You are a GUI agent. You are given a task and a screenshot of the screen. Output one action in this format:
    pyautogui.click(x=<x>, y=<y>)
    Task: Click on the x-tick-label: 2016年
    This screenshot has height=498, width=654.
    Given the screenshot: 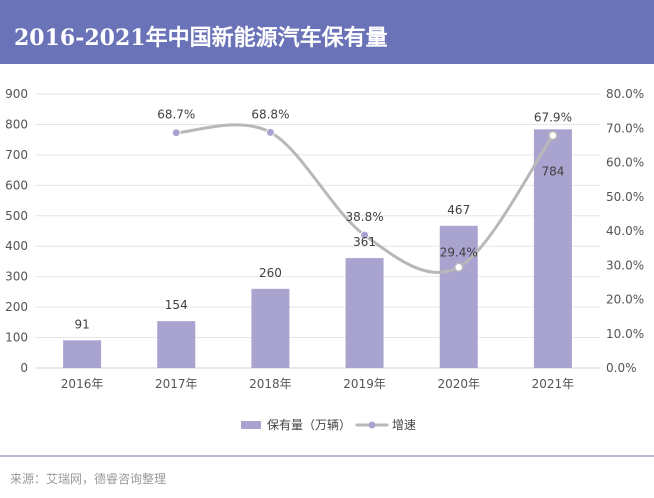 What is the action you would take?
    pyautogui.click(x=82, y=384)
    